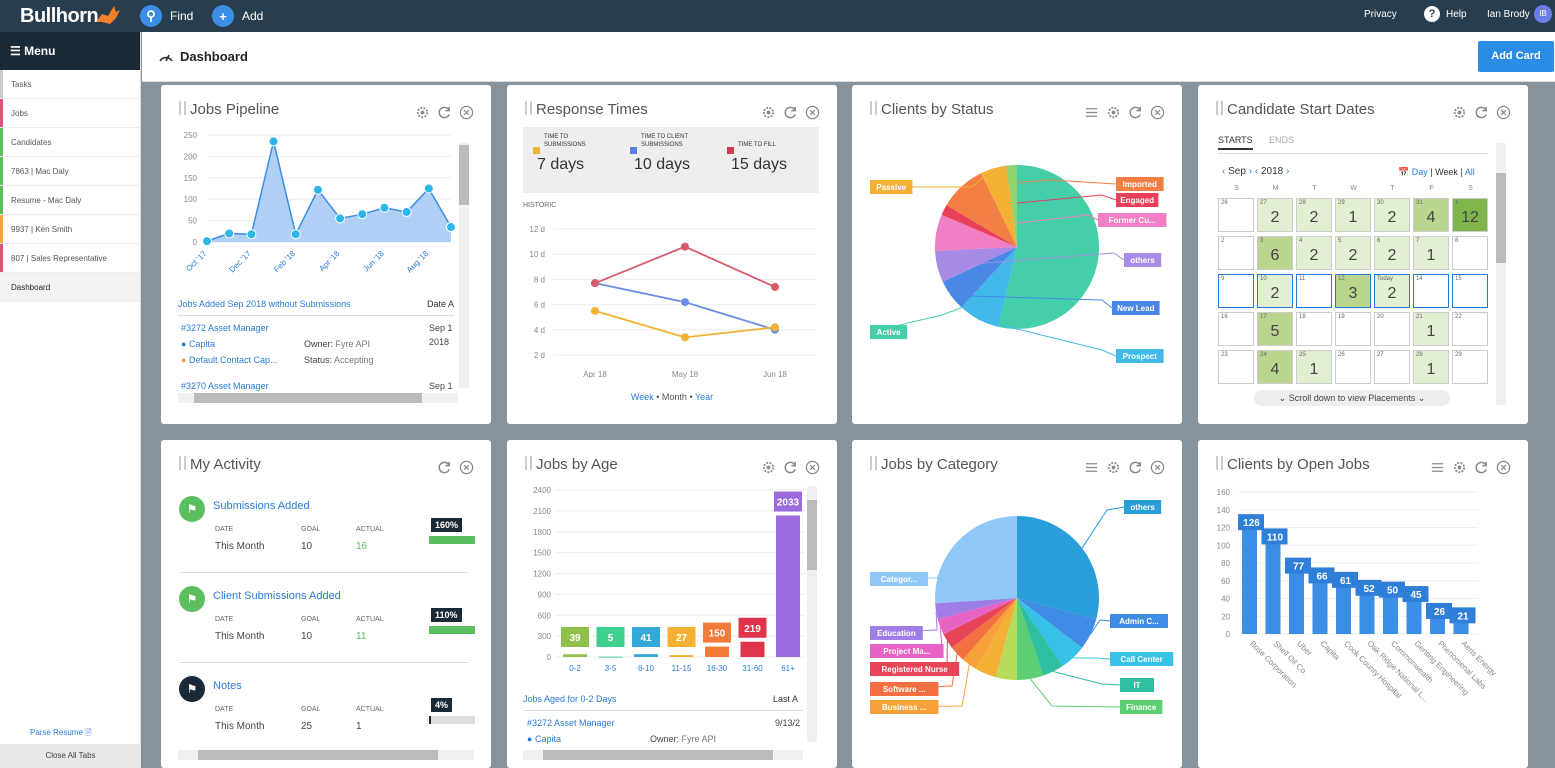 This screenshot has height=768, width=1555. I want to click on last-column-header: Last A, so click(786, 699).